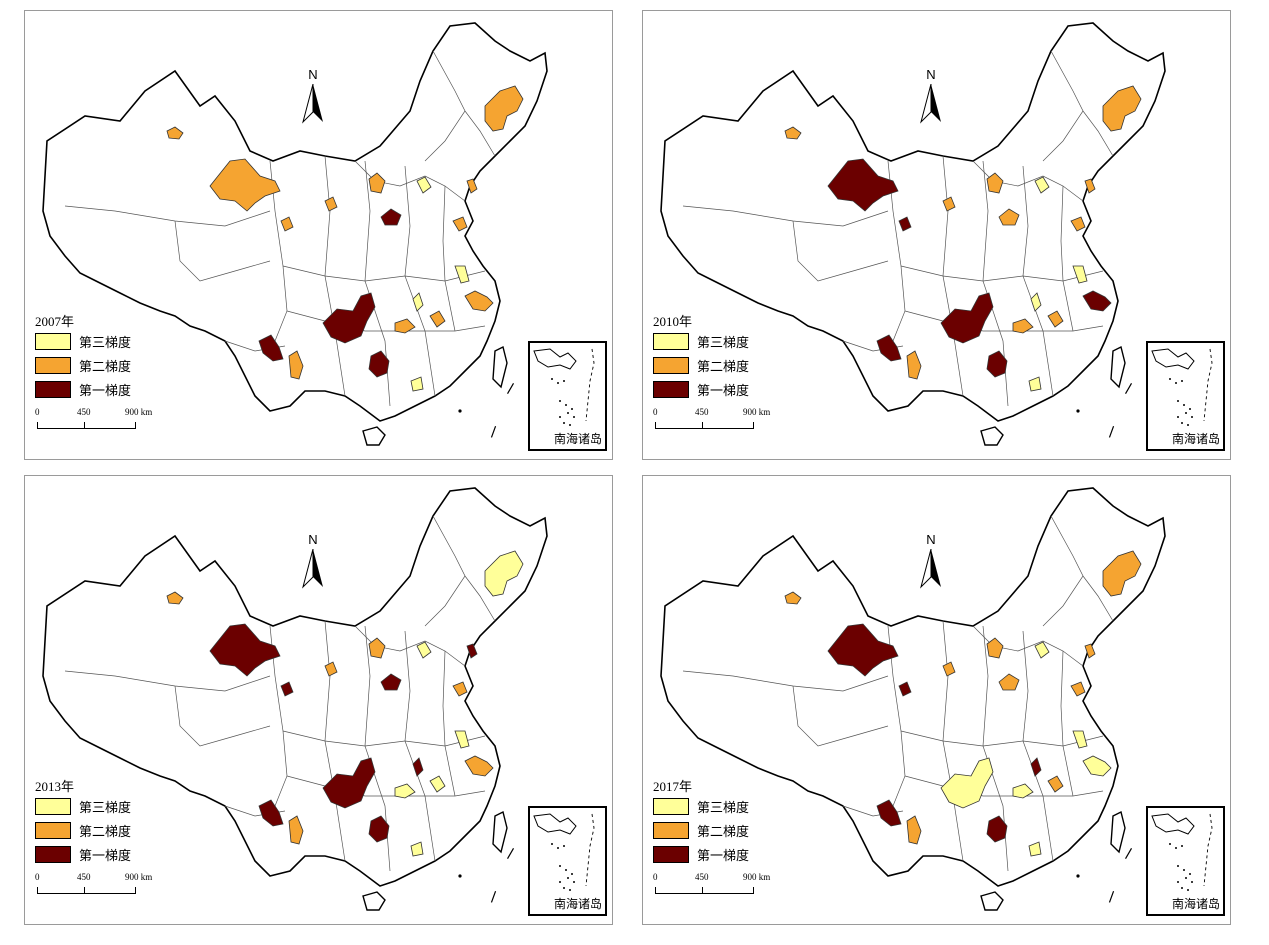 Image resolution: width=1269 pixels, height=945 pixels. What do you see at coordinates (1097, 766) in the screenshot?
I see `region-shanghai-suzhou` at bounding box center [1097, 766].